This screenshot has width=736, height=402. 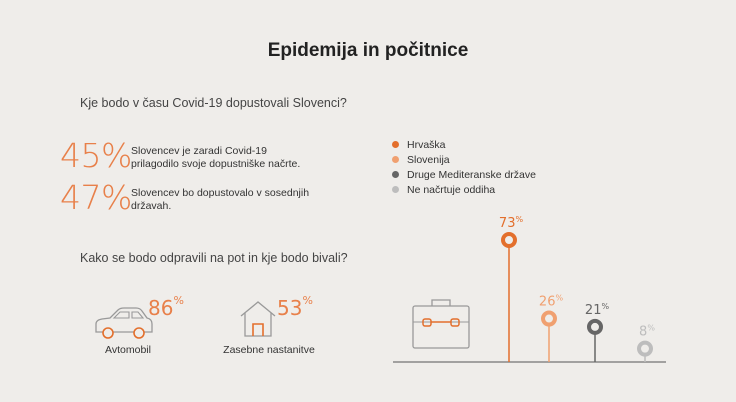 I want to click on car-percent: 86%, so click(x=166, y=307).